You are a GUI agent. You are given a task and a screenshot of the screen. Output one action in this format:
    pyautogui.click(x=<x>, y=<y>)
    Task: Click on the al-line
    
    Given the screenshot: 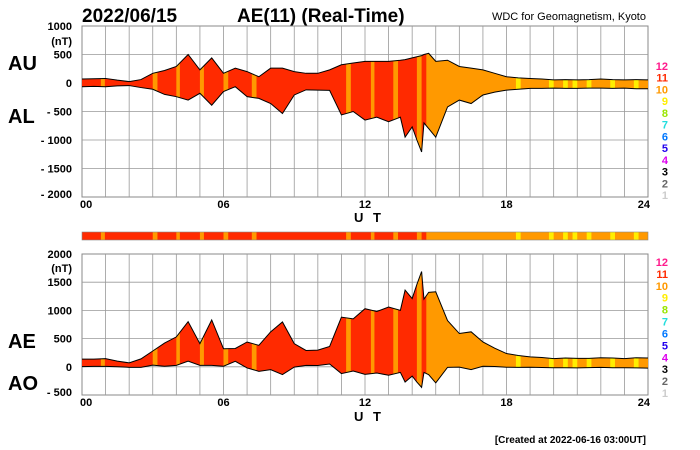 What is the action you would take?
    pyautogui.click(x=364, y=119)
    